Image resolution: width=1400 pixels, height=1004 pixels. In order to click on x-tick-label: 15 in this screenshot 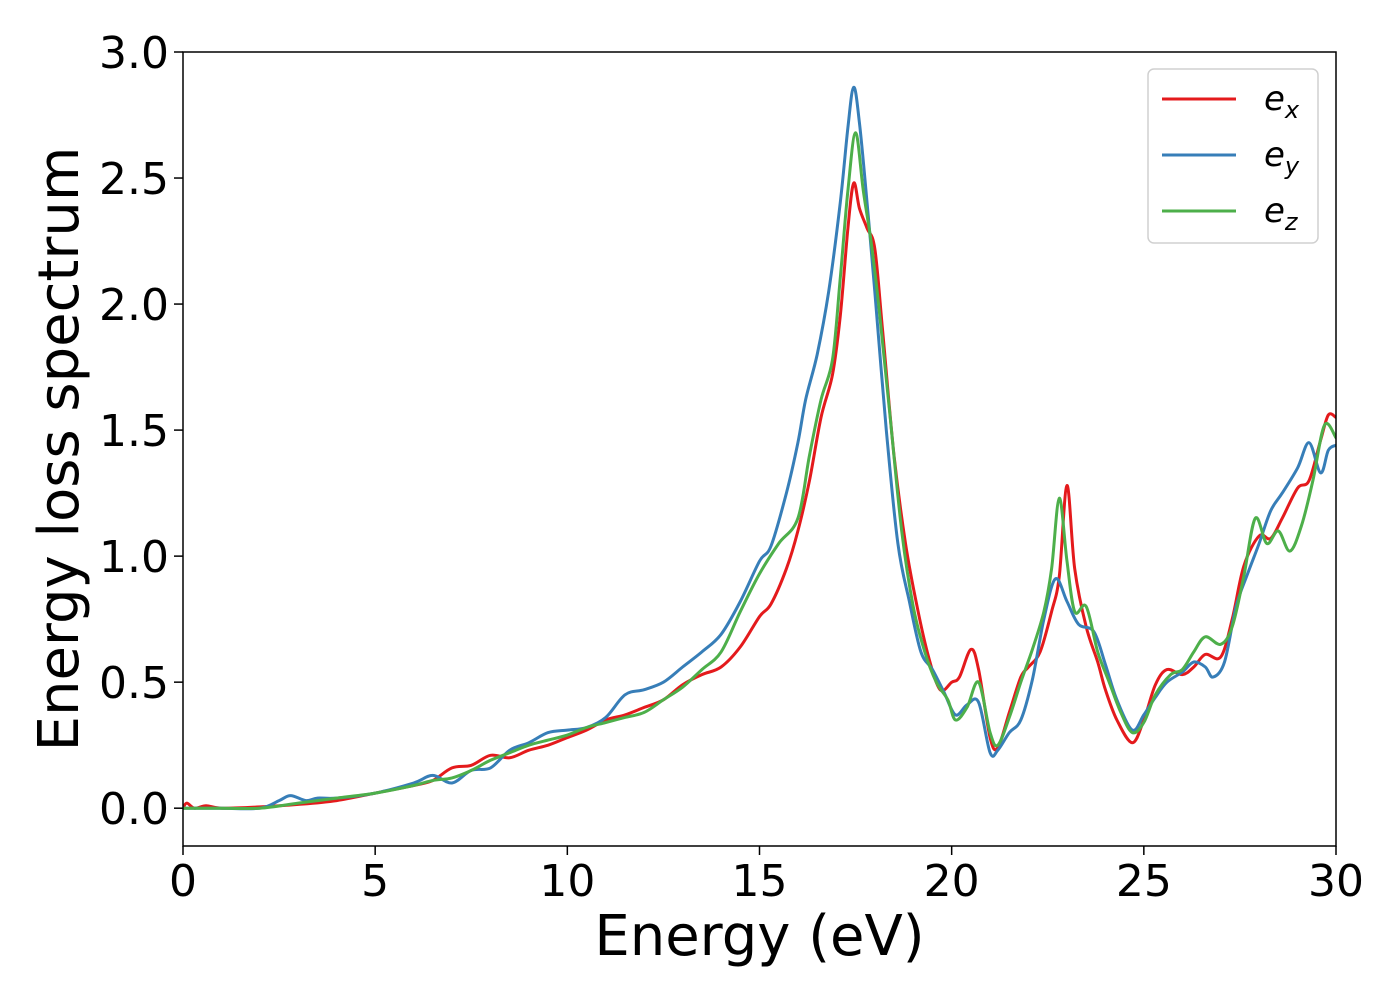, I will do `click(760, 881)`.